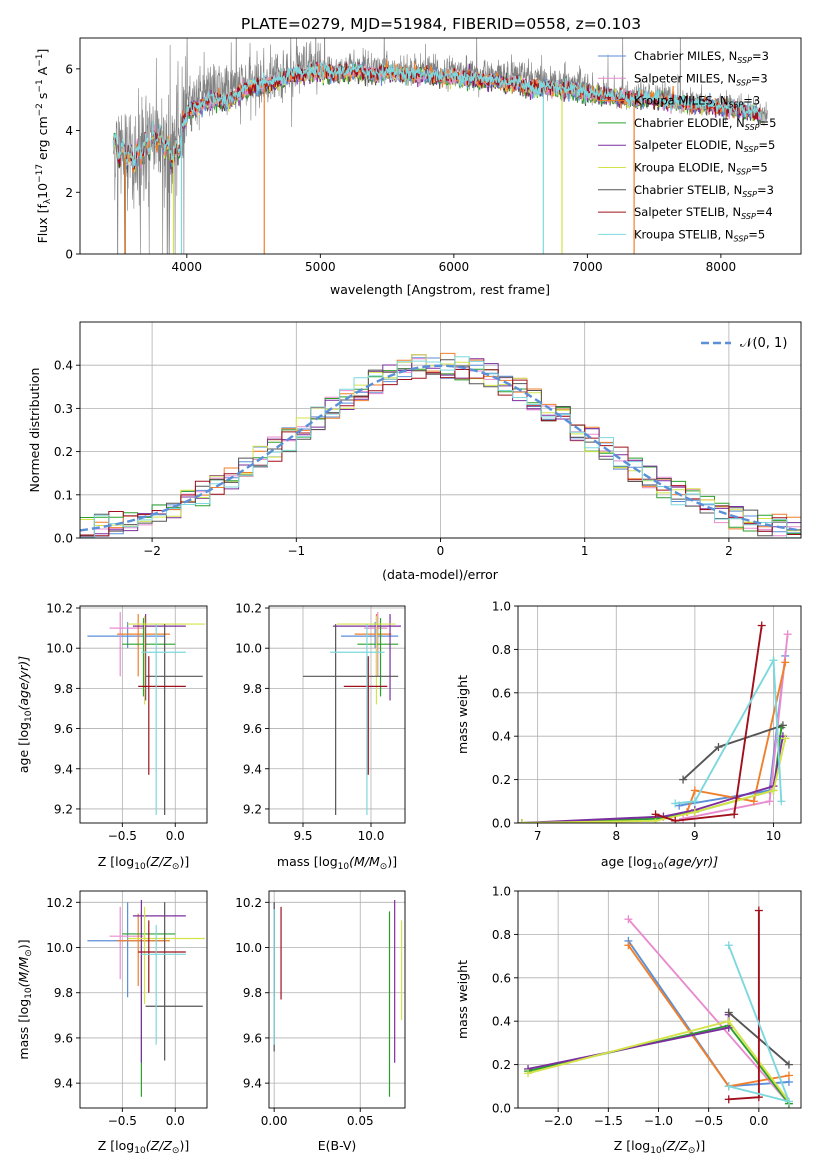  What do you see at coordinates (751, 101) in the screenshot?
I see `legend-value: =3` at bounding box center [751, 101].